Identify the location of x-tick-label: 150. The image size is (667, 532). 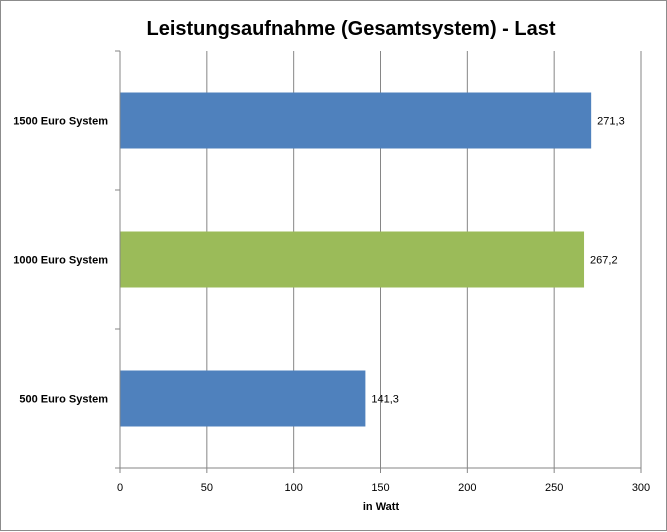
(380, 488).